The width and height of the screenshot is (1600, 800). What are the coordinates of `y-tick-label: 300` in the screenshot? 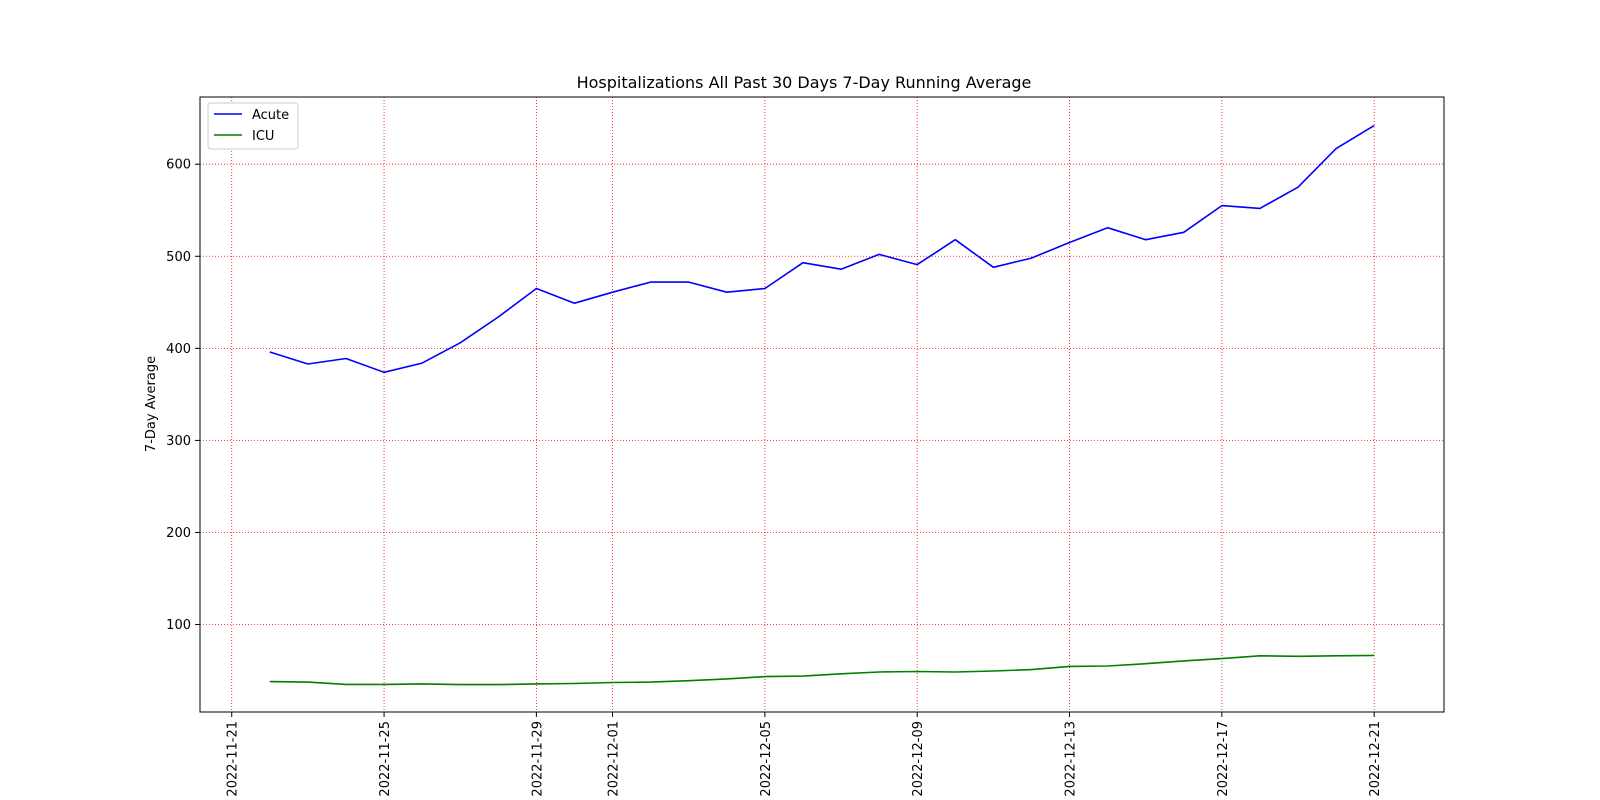 It's located at (178, 441).